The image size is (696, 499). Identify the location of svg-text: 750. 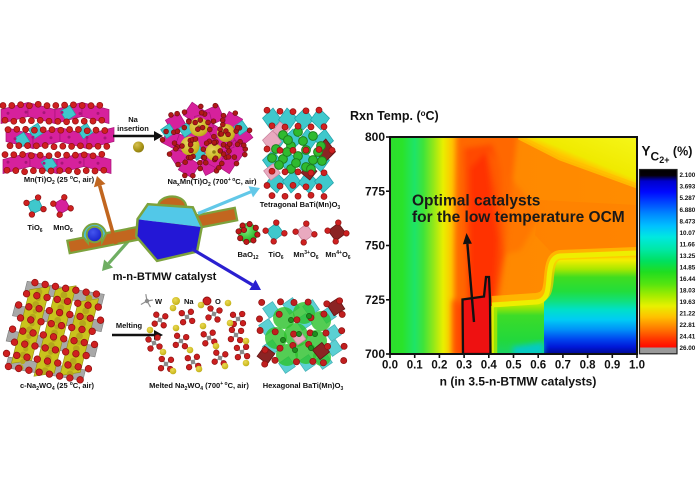
(375, 246).